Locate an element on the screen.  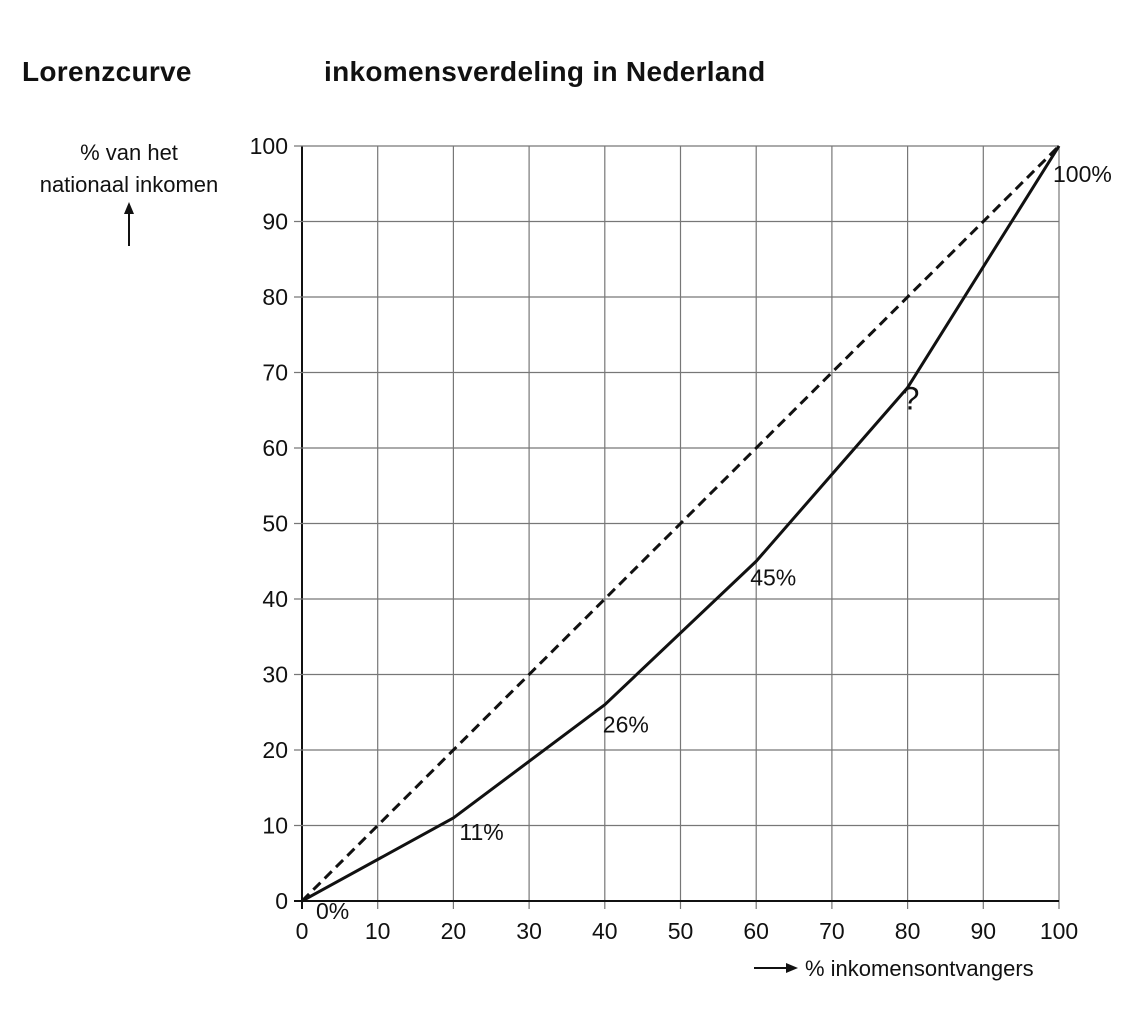
x-tick-label: 100 is located at coordinates (1059, 931).